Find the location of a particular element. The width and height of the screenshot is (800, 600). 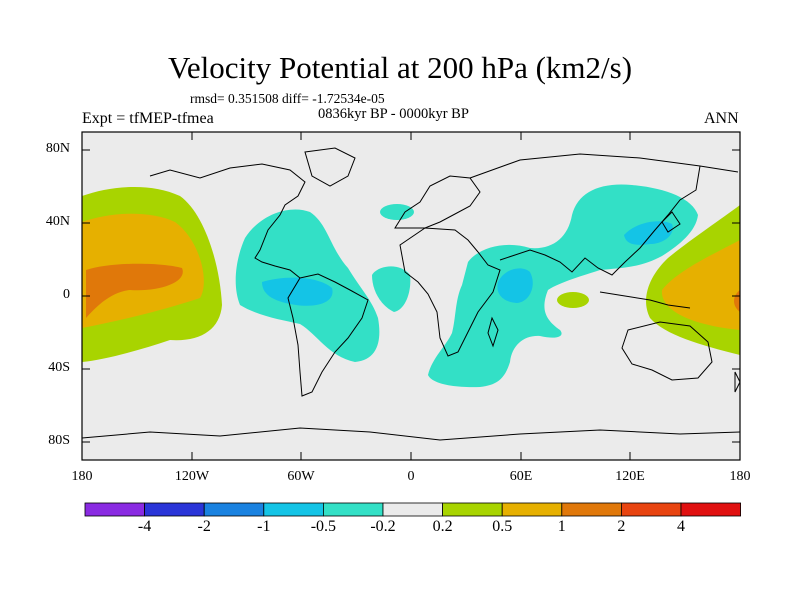

contour-positive-westpacific-mid is located at coordinates (700, 285).